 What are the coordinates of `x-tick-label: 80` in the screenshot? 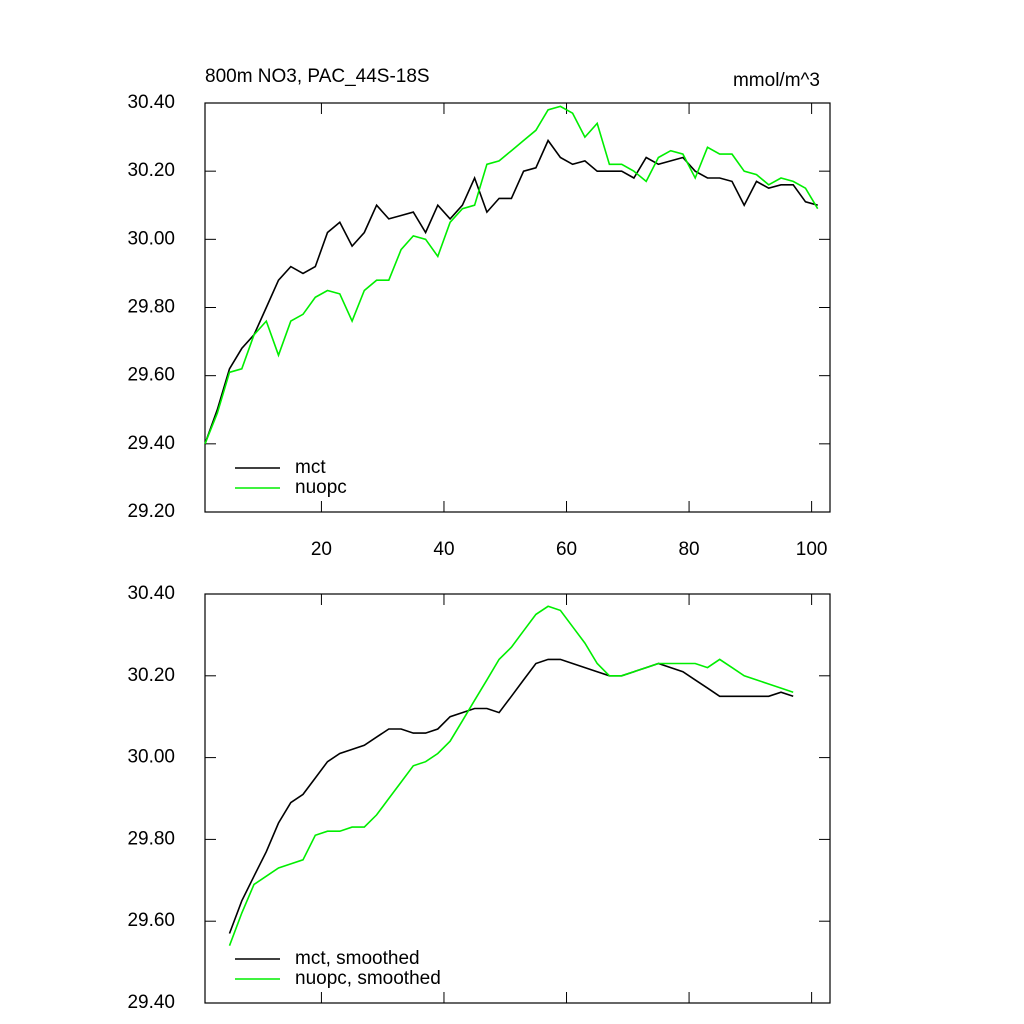 It's located at (688, 549).